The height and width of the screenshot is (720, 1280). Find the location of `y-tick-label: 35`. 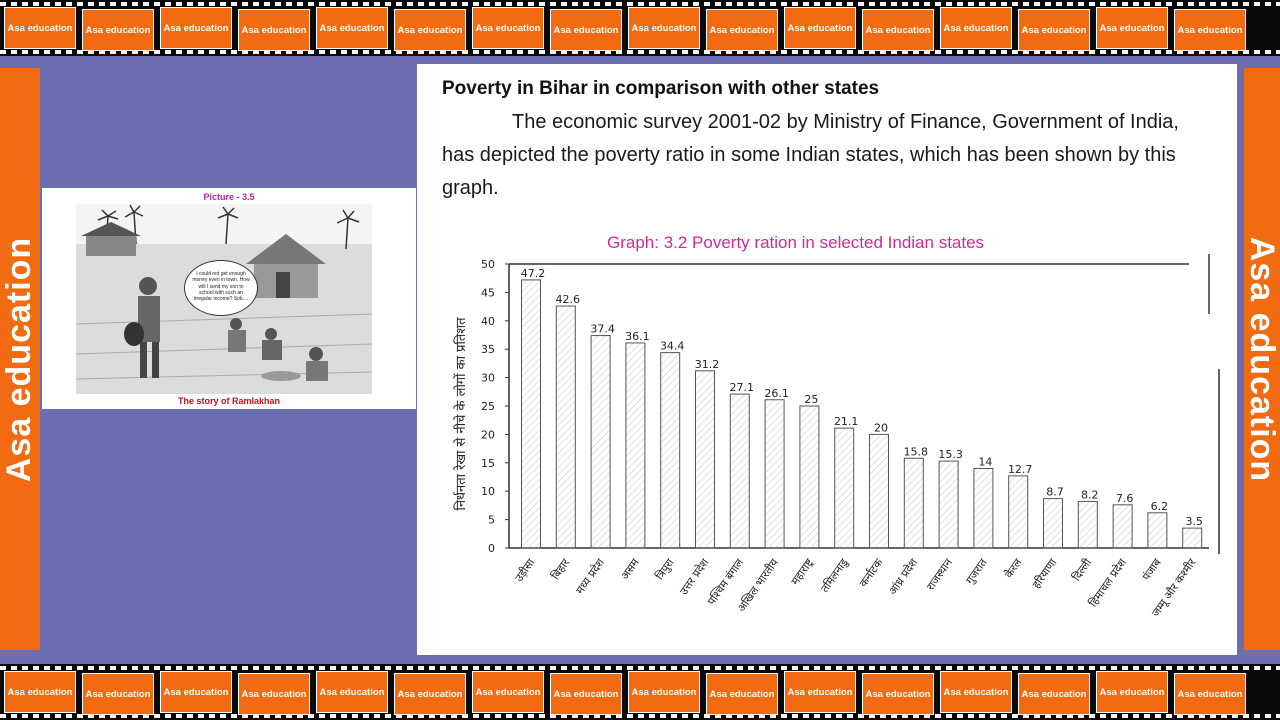

y-tick-label: 35 is located at coordinates (488, 349).